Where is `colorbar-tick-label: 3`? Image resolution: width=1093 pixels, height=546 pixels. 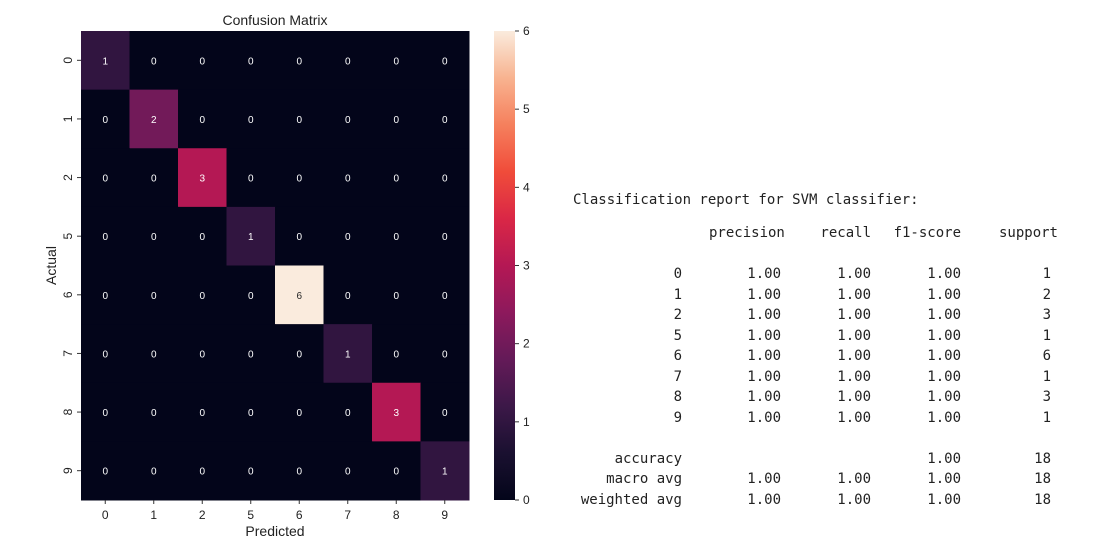 colorbar-tick-label: 3 is located at coordinates (526, 266).